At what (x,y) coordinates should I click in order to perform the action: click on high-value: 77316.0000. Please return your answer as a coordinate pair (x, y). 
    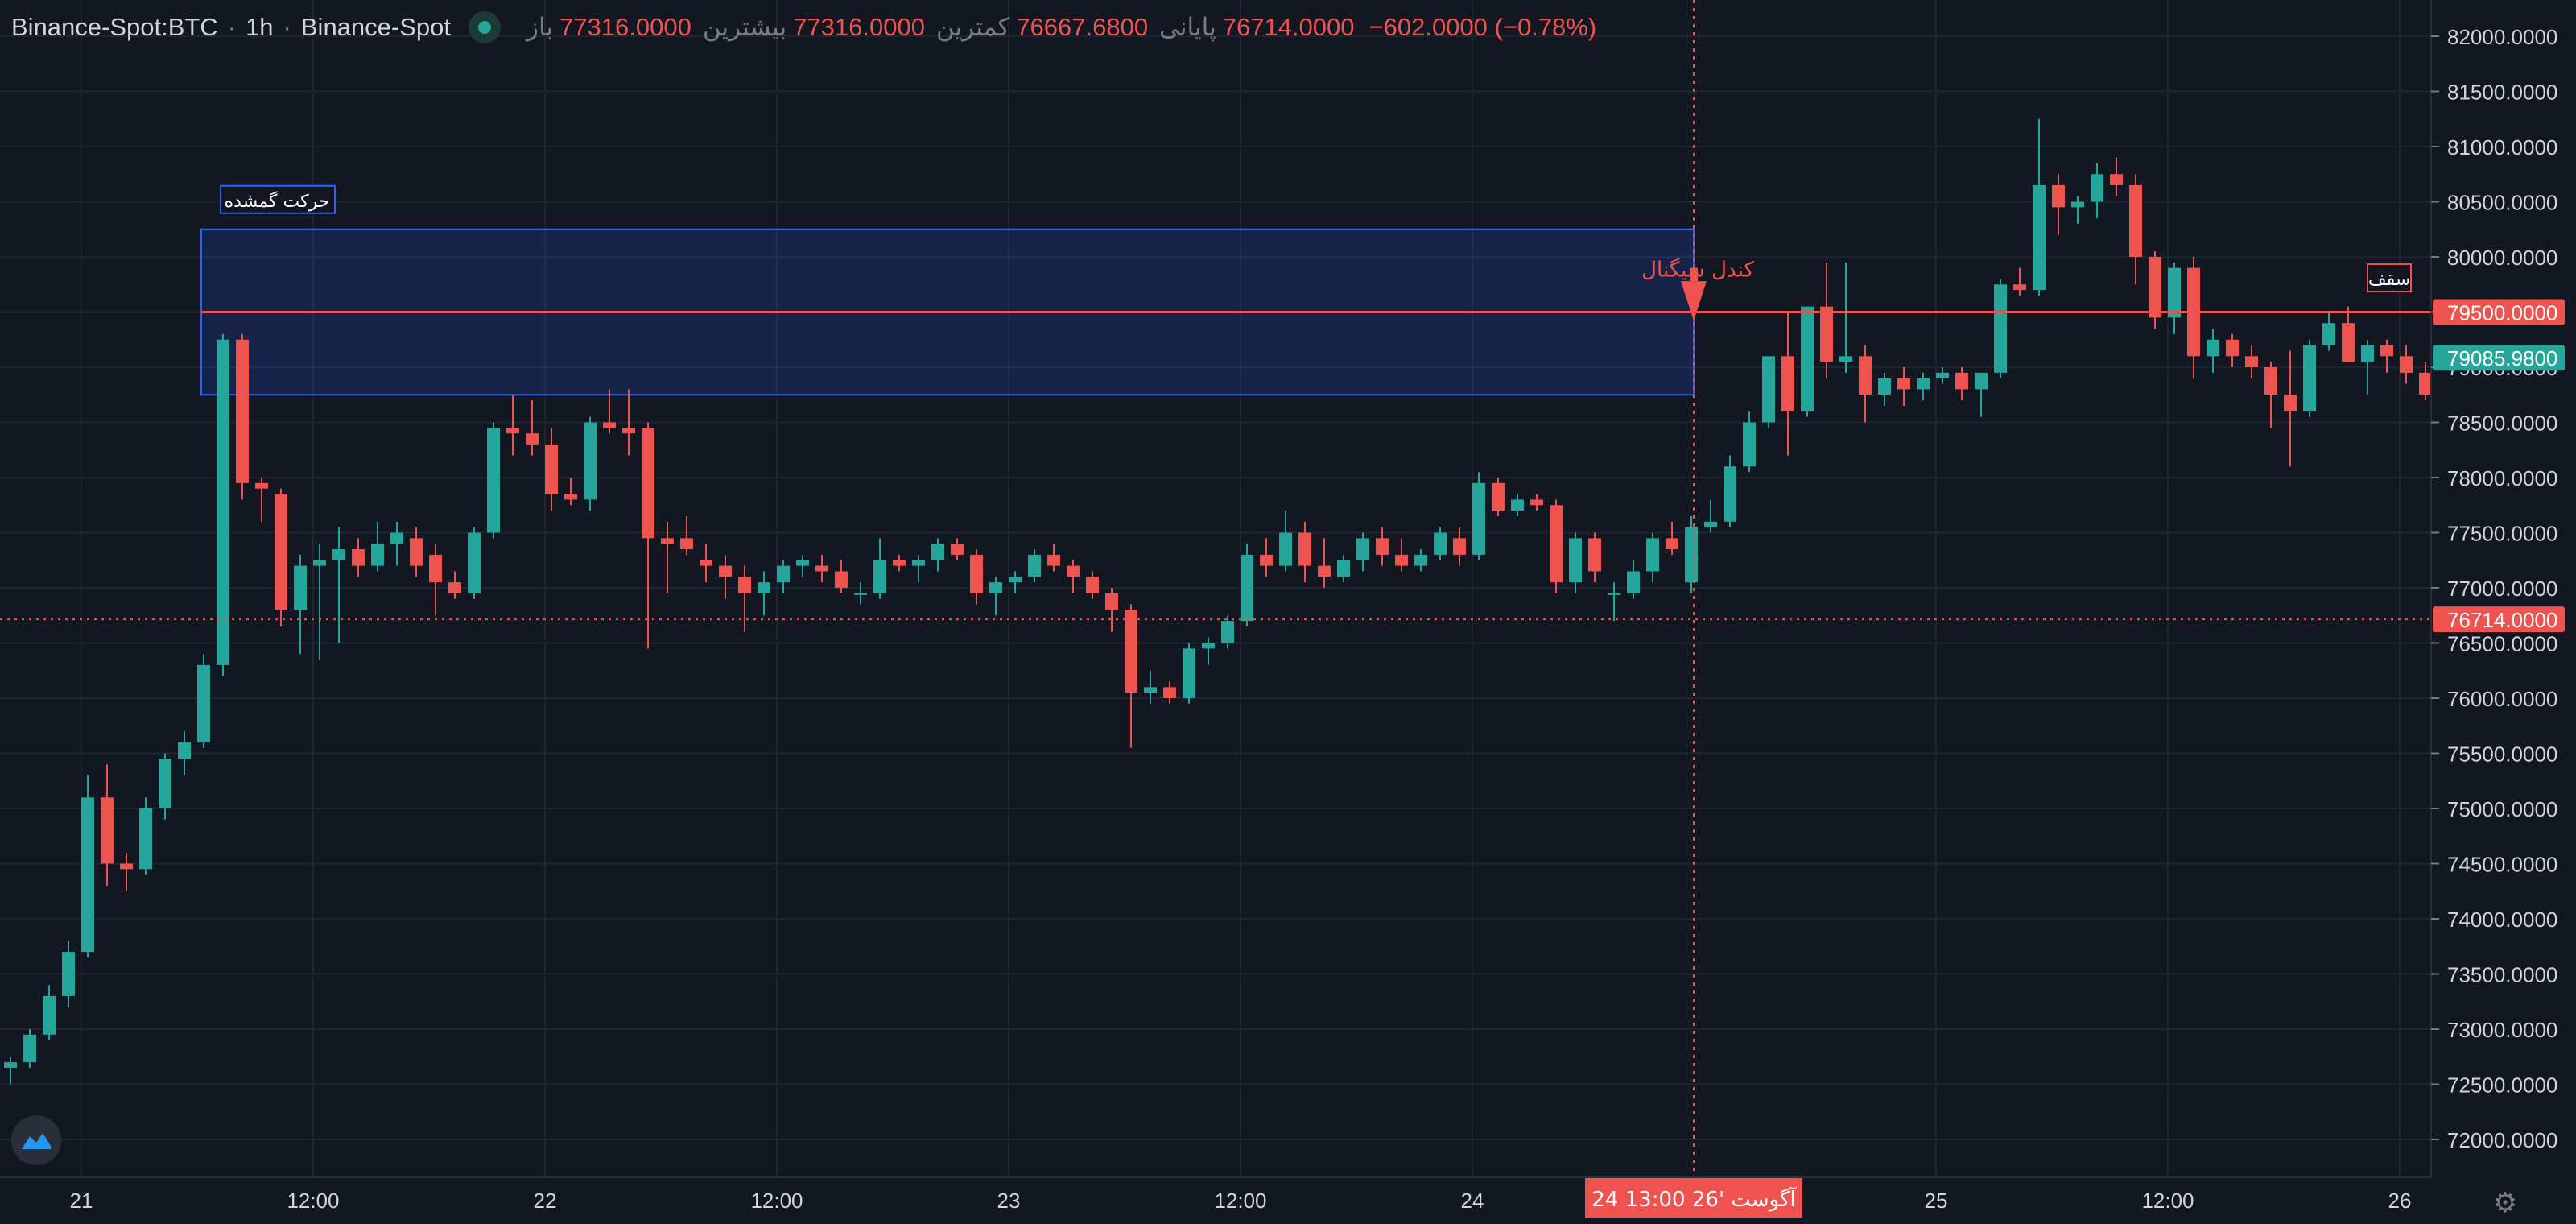
    Looking at the image, I should click on (859, 27).